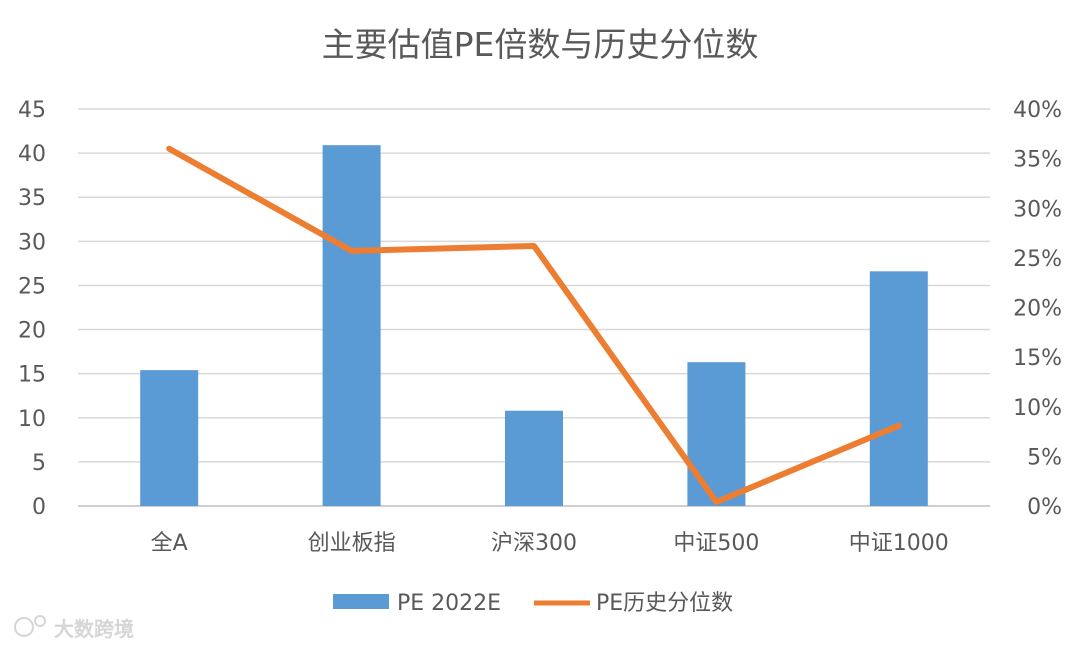 This screenshot has width=1080, height=648. I want to click on left-axis-ticks: 0 5 10 15 20 25 30 35 40 45, so click(32, 309).